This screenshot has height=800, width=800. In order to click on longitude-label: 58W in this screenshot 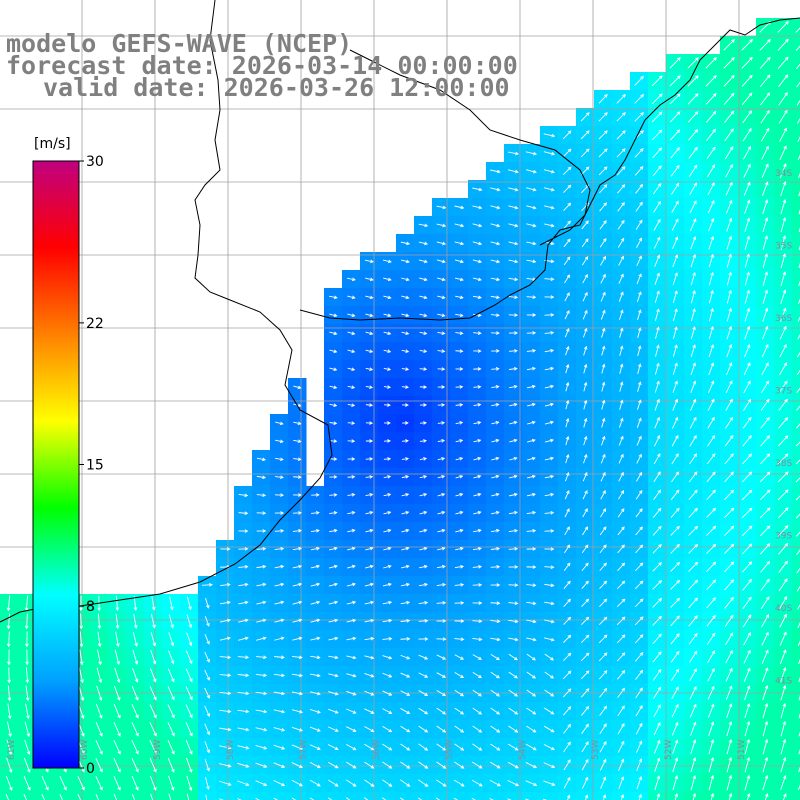, I will do `click(231, 750)`.